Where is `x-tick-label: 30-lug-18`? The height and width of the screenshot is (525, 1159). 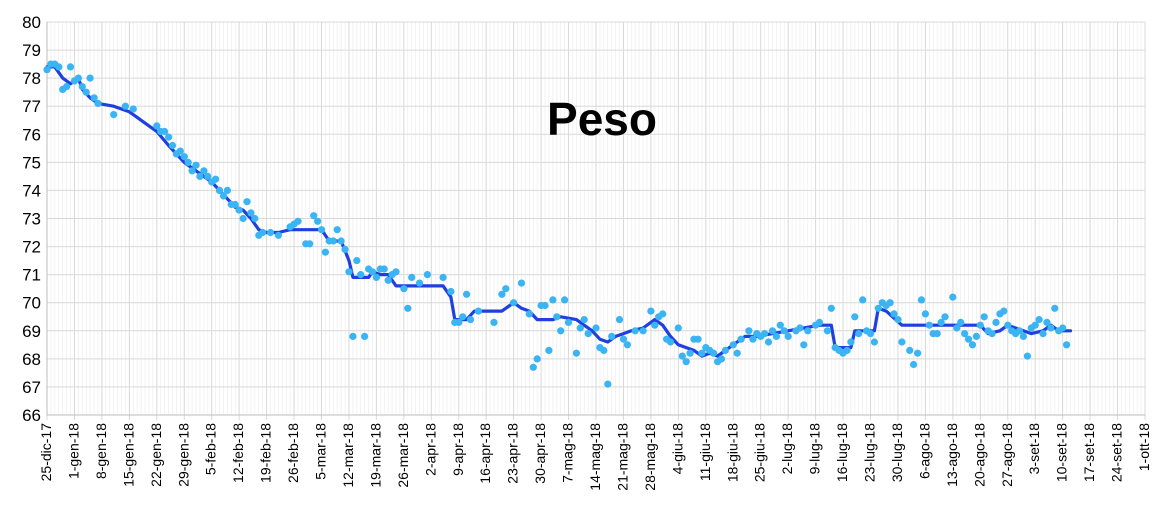
x-tick-label: 30-lug-18 is located at coordinates (897, 452).